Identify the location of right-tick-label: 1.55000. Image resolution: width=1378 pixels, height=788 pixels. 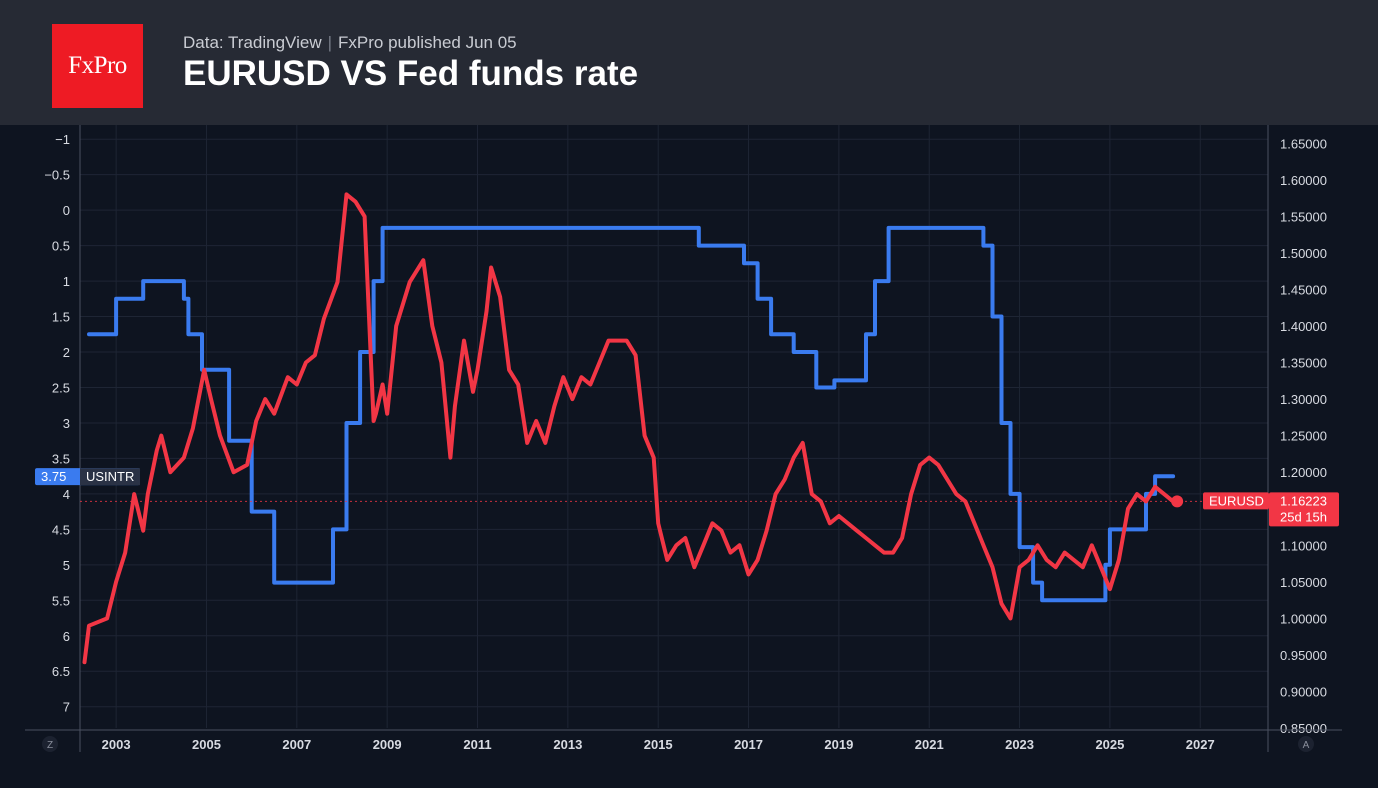
(1303, 216).